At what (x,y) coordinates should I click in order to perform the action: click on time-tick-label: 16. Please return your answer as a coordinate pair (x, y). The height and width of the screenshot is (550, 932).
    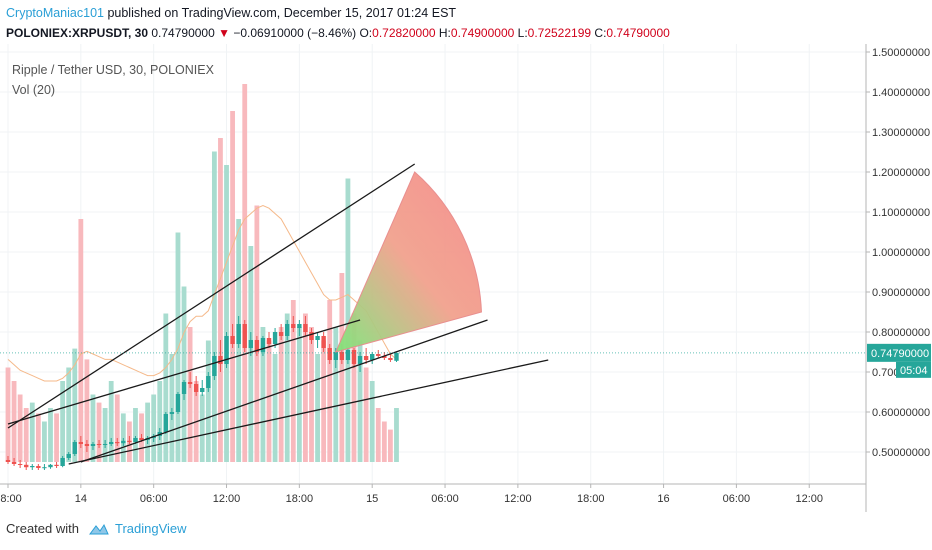
    Looking at the image, I should click on (663, 499).